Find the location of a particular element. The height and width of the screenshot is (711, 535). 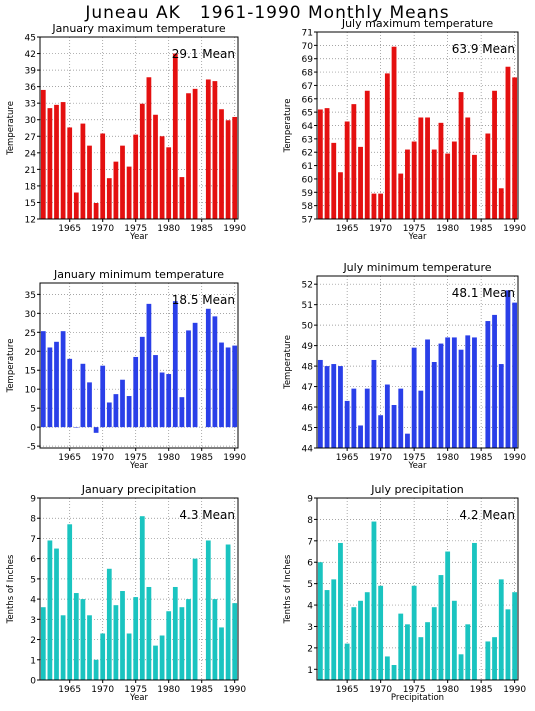

y-tick-label: 36 is located at coordinates (31, 88).